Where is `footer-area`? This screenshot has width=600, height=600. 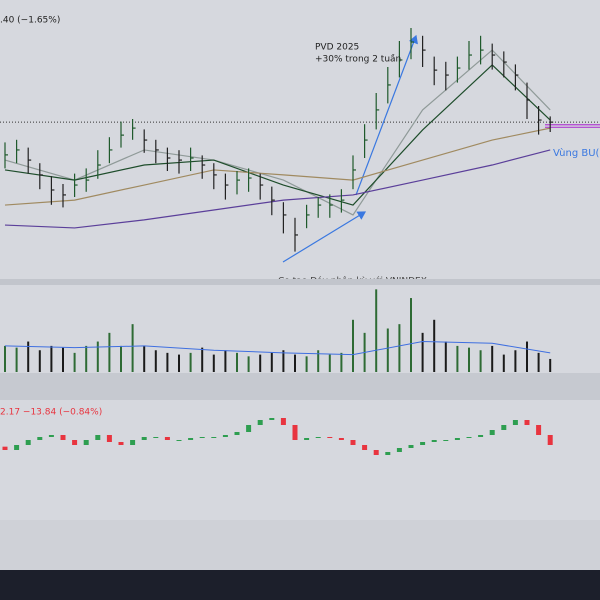 footer-area is located at coordinates (300, 545).